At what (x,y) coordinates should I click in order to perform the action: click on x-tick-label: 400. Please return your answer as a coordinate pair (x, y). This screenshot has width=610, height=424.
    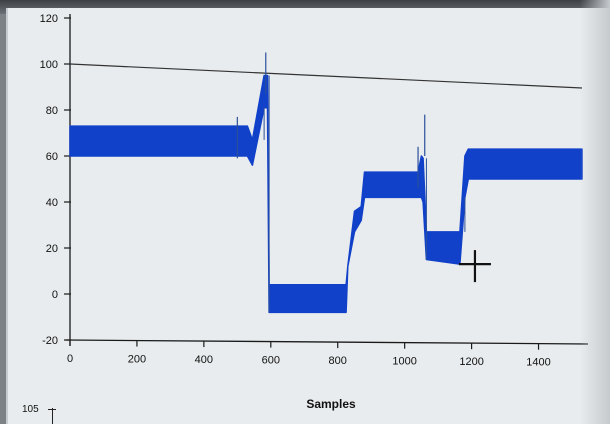
    Looking at the image, I should click on (204, 360).